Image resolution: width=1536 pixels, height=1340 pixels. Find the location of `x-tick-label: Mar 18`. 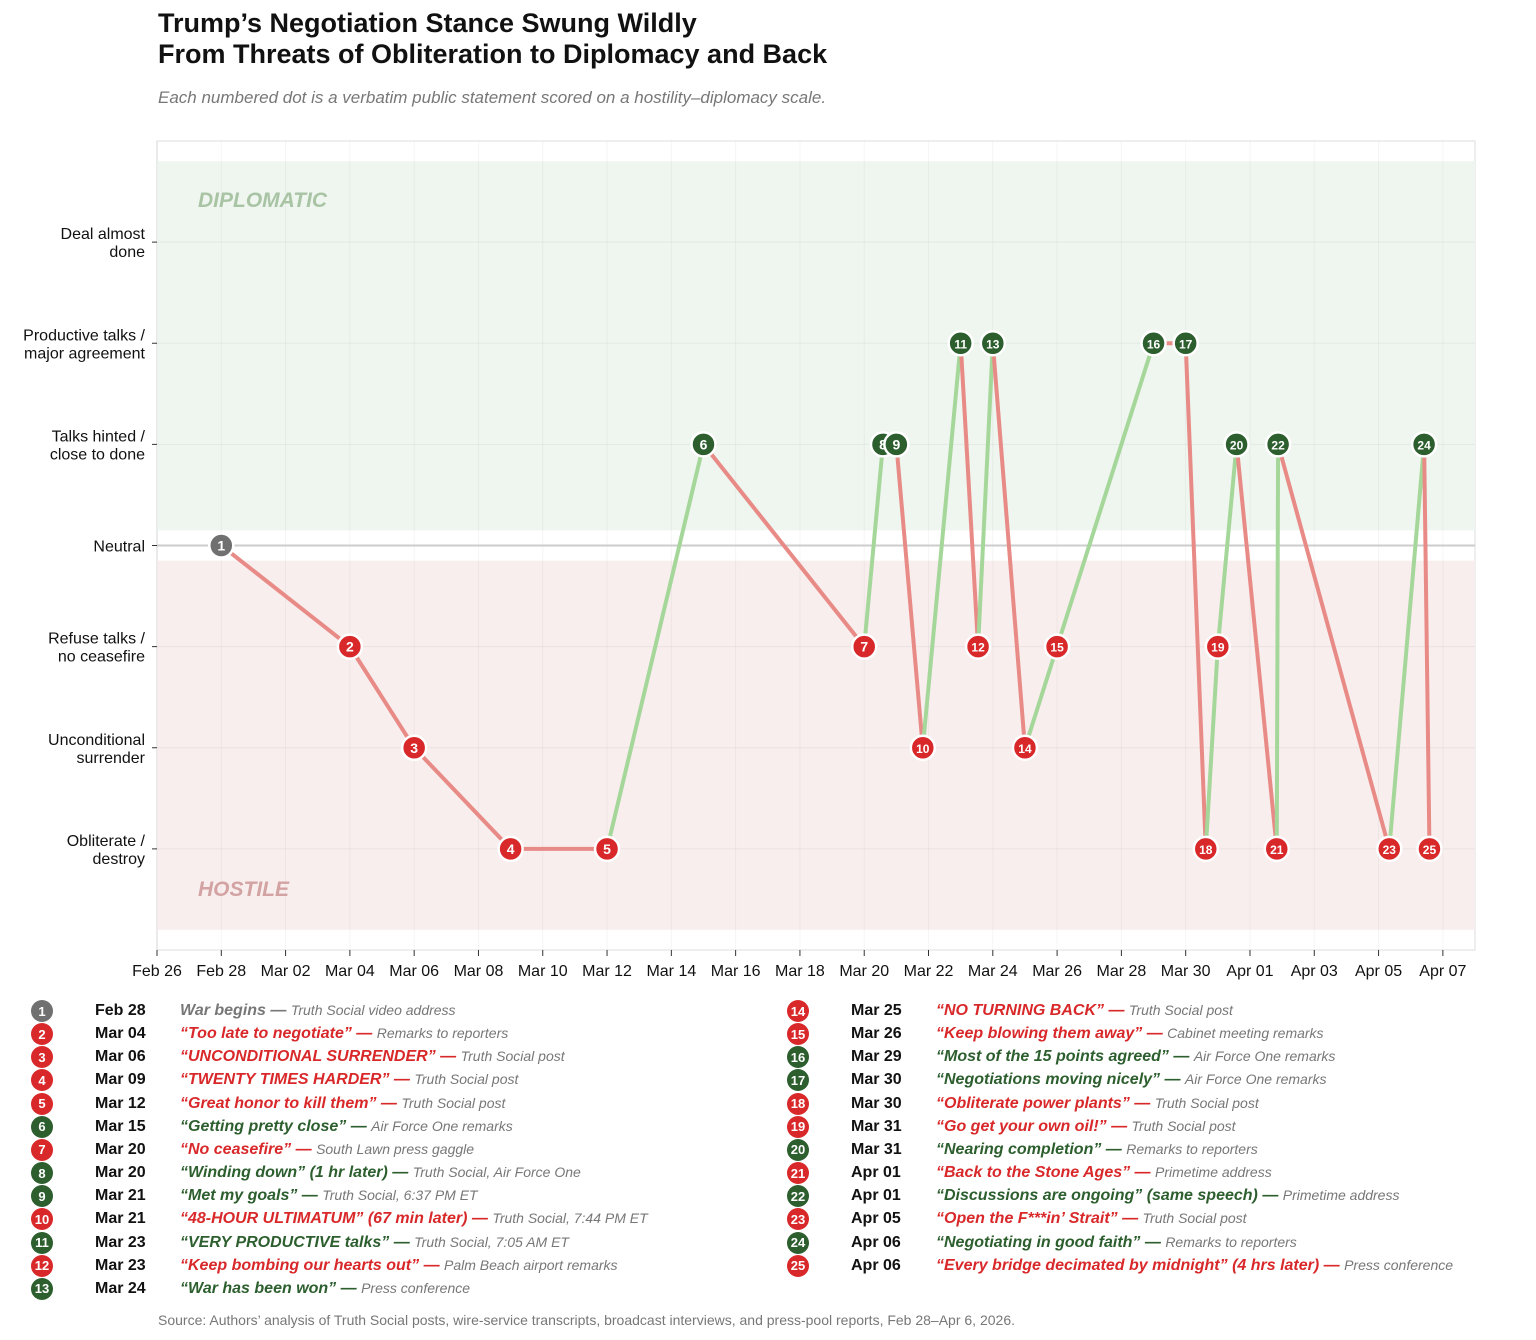

x-tick-label: Mar 18 is located at coordinates (800, 971).